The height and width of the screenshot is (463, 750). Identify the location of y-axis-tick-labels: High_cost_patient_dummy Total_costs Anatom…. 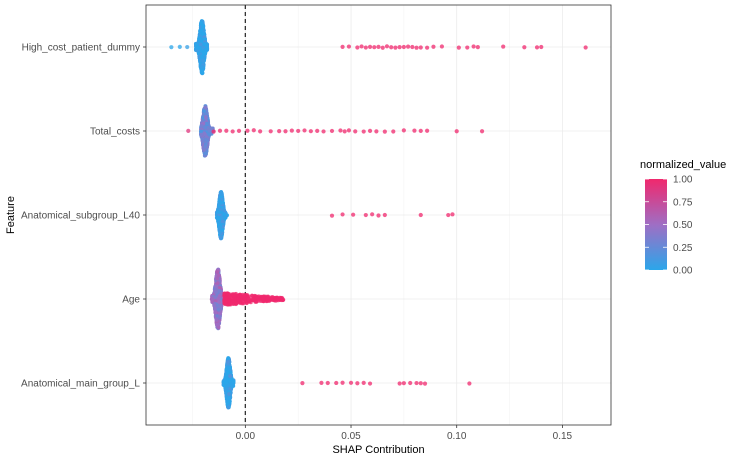
(83, 216).